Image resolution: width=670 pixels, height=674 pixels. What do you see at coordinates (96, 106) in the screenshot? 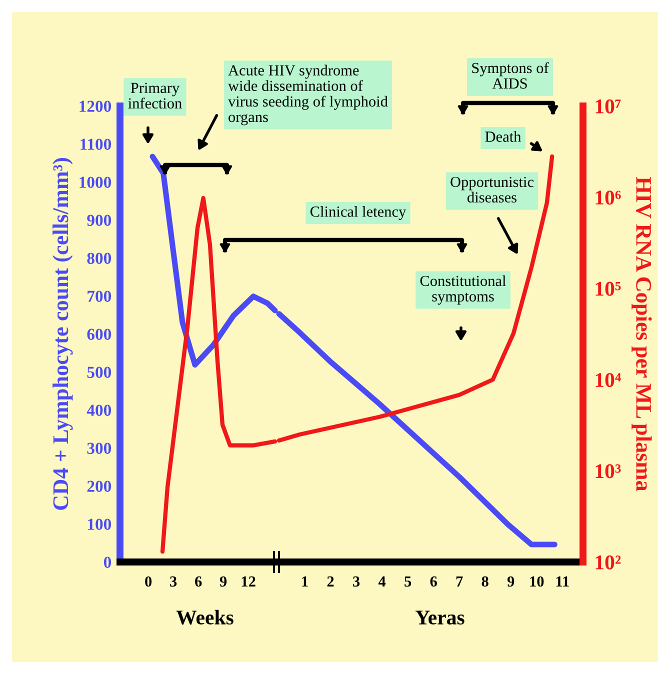
I see `y-tick-label: 1200` at bounding box center [96, 106].